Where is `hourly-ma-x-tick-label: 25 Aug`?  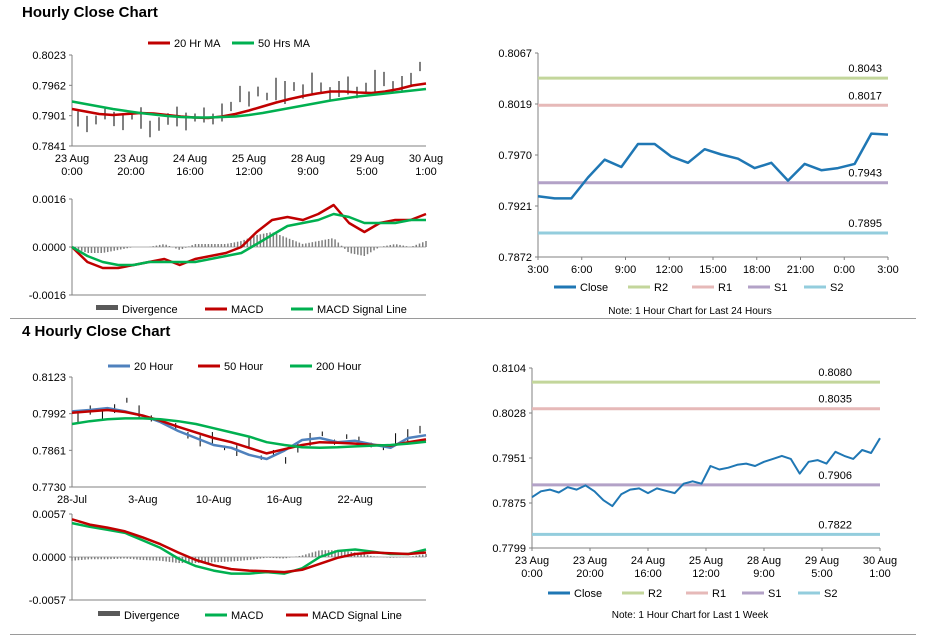 hourly-ma-x-tick-label: 25 Aug is located at coordinates (249, 159).